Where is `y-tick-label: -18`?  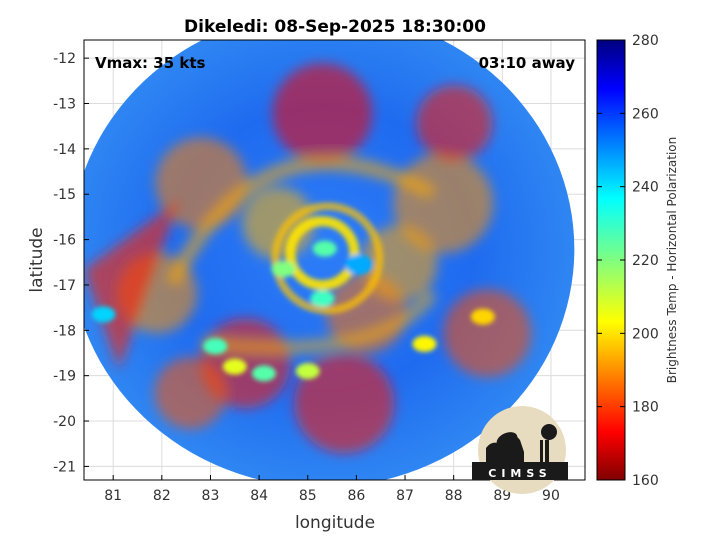
y-tick-label: -18 is located at coordinates (64, 331).